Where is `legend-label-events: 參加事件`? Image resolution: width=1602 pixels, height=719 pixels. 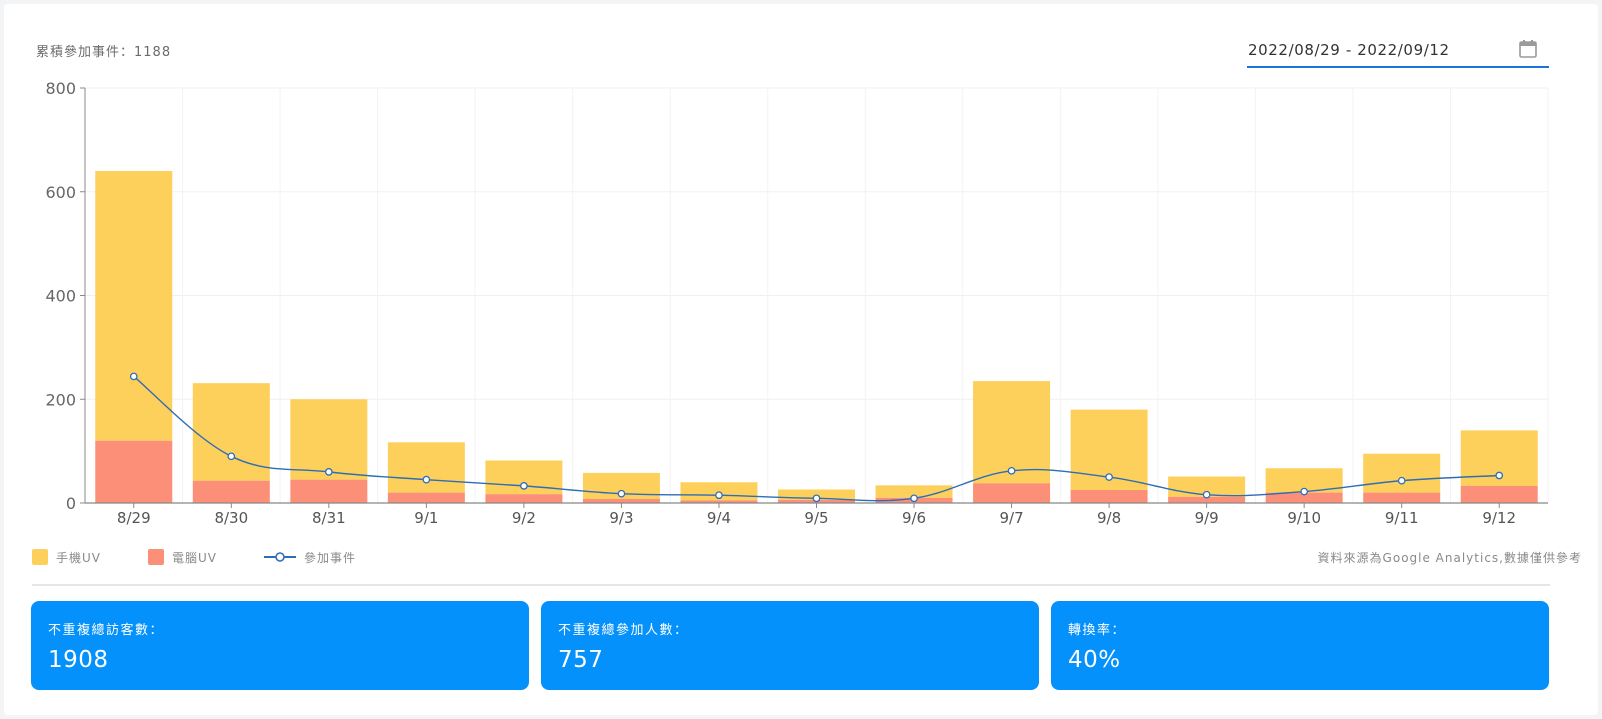 legend-label-events: 參加事件 is located at coordinates (330, 558).